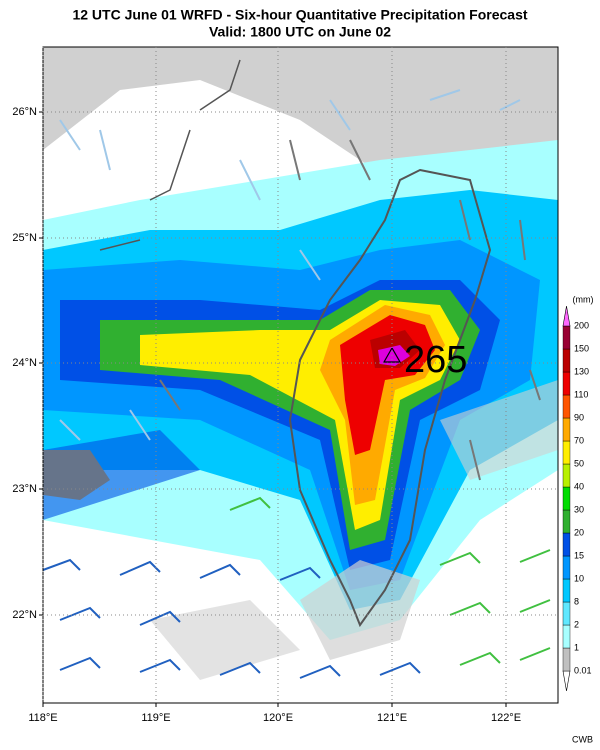  Describe the element at coordinates (577, 498) in the screenshot. I see `colorbar: 0.01 1 2 8 10 15 20 30 40 50 70 90 110 130 150 200` at that location.